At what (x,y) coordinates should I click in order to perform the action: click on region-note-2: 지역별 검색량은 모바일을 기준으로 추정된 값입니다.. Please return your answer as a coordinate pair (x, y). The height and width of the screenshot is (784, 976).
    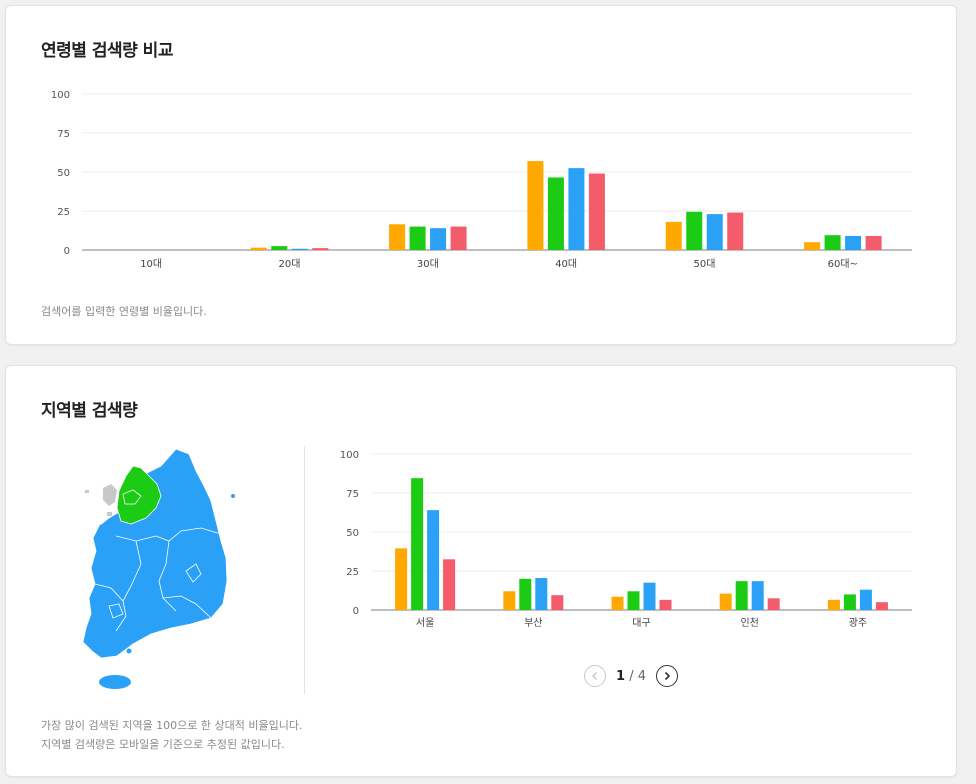
    Looking at the image, I should click on (163, 744).